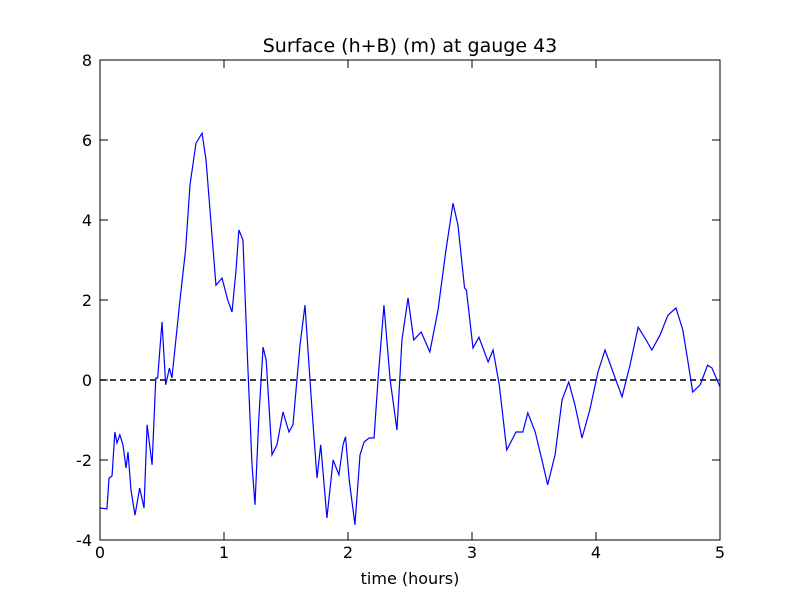 The height and width of the screenshot is (600, 800). I want to click on y-tick-label: 0, so click(87, 380).